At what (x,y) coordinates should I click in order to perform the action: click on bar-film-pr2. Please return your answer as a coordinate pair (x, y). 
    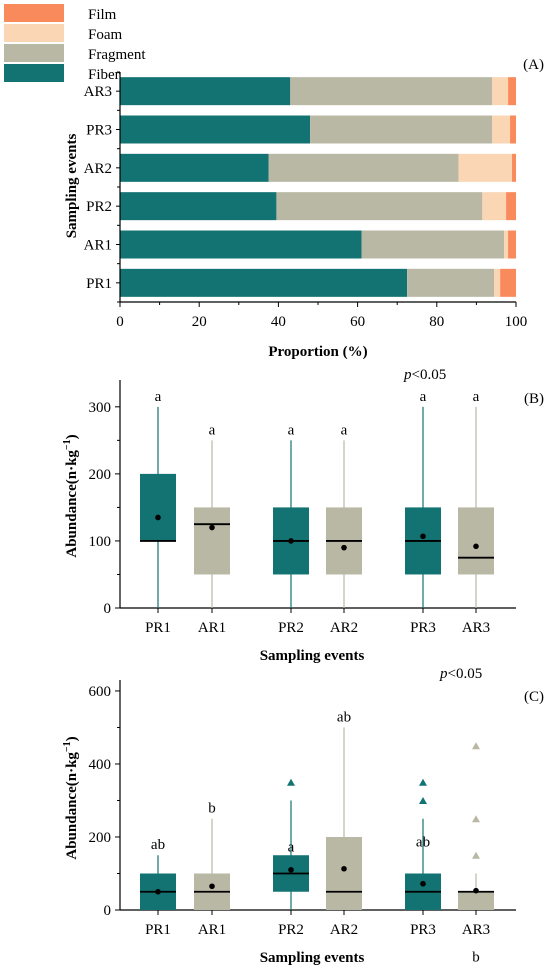
    Looking at the image, I should click on (511, 206).